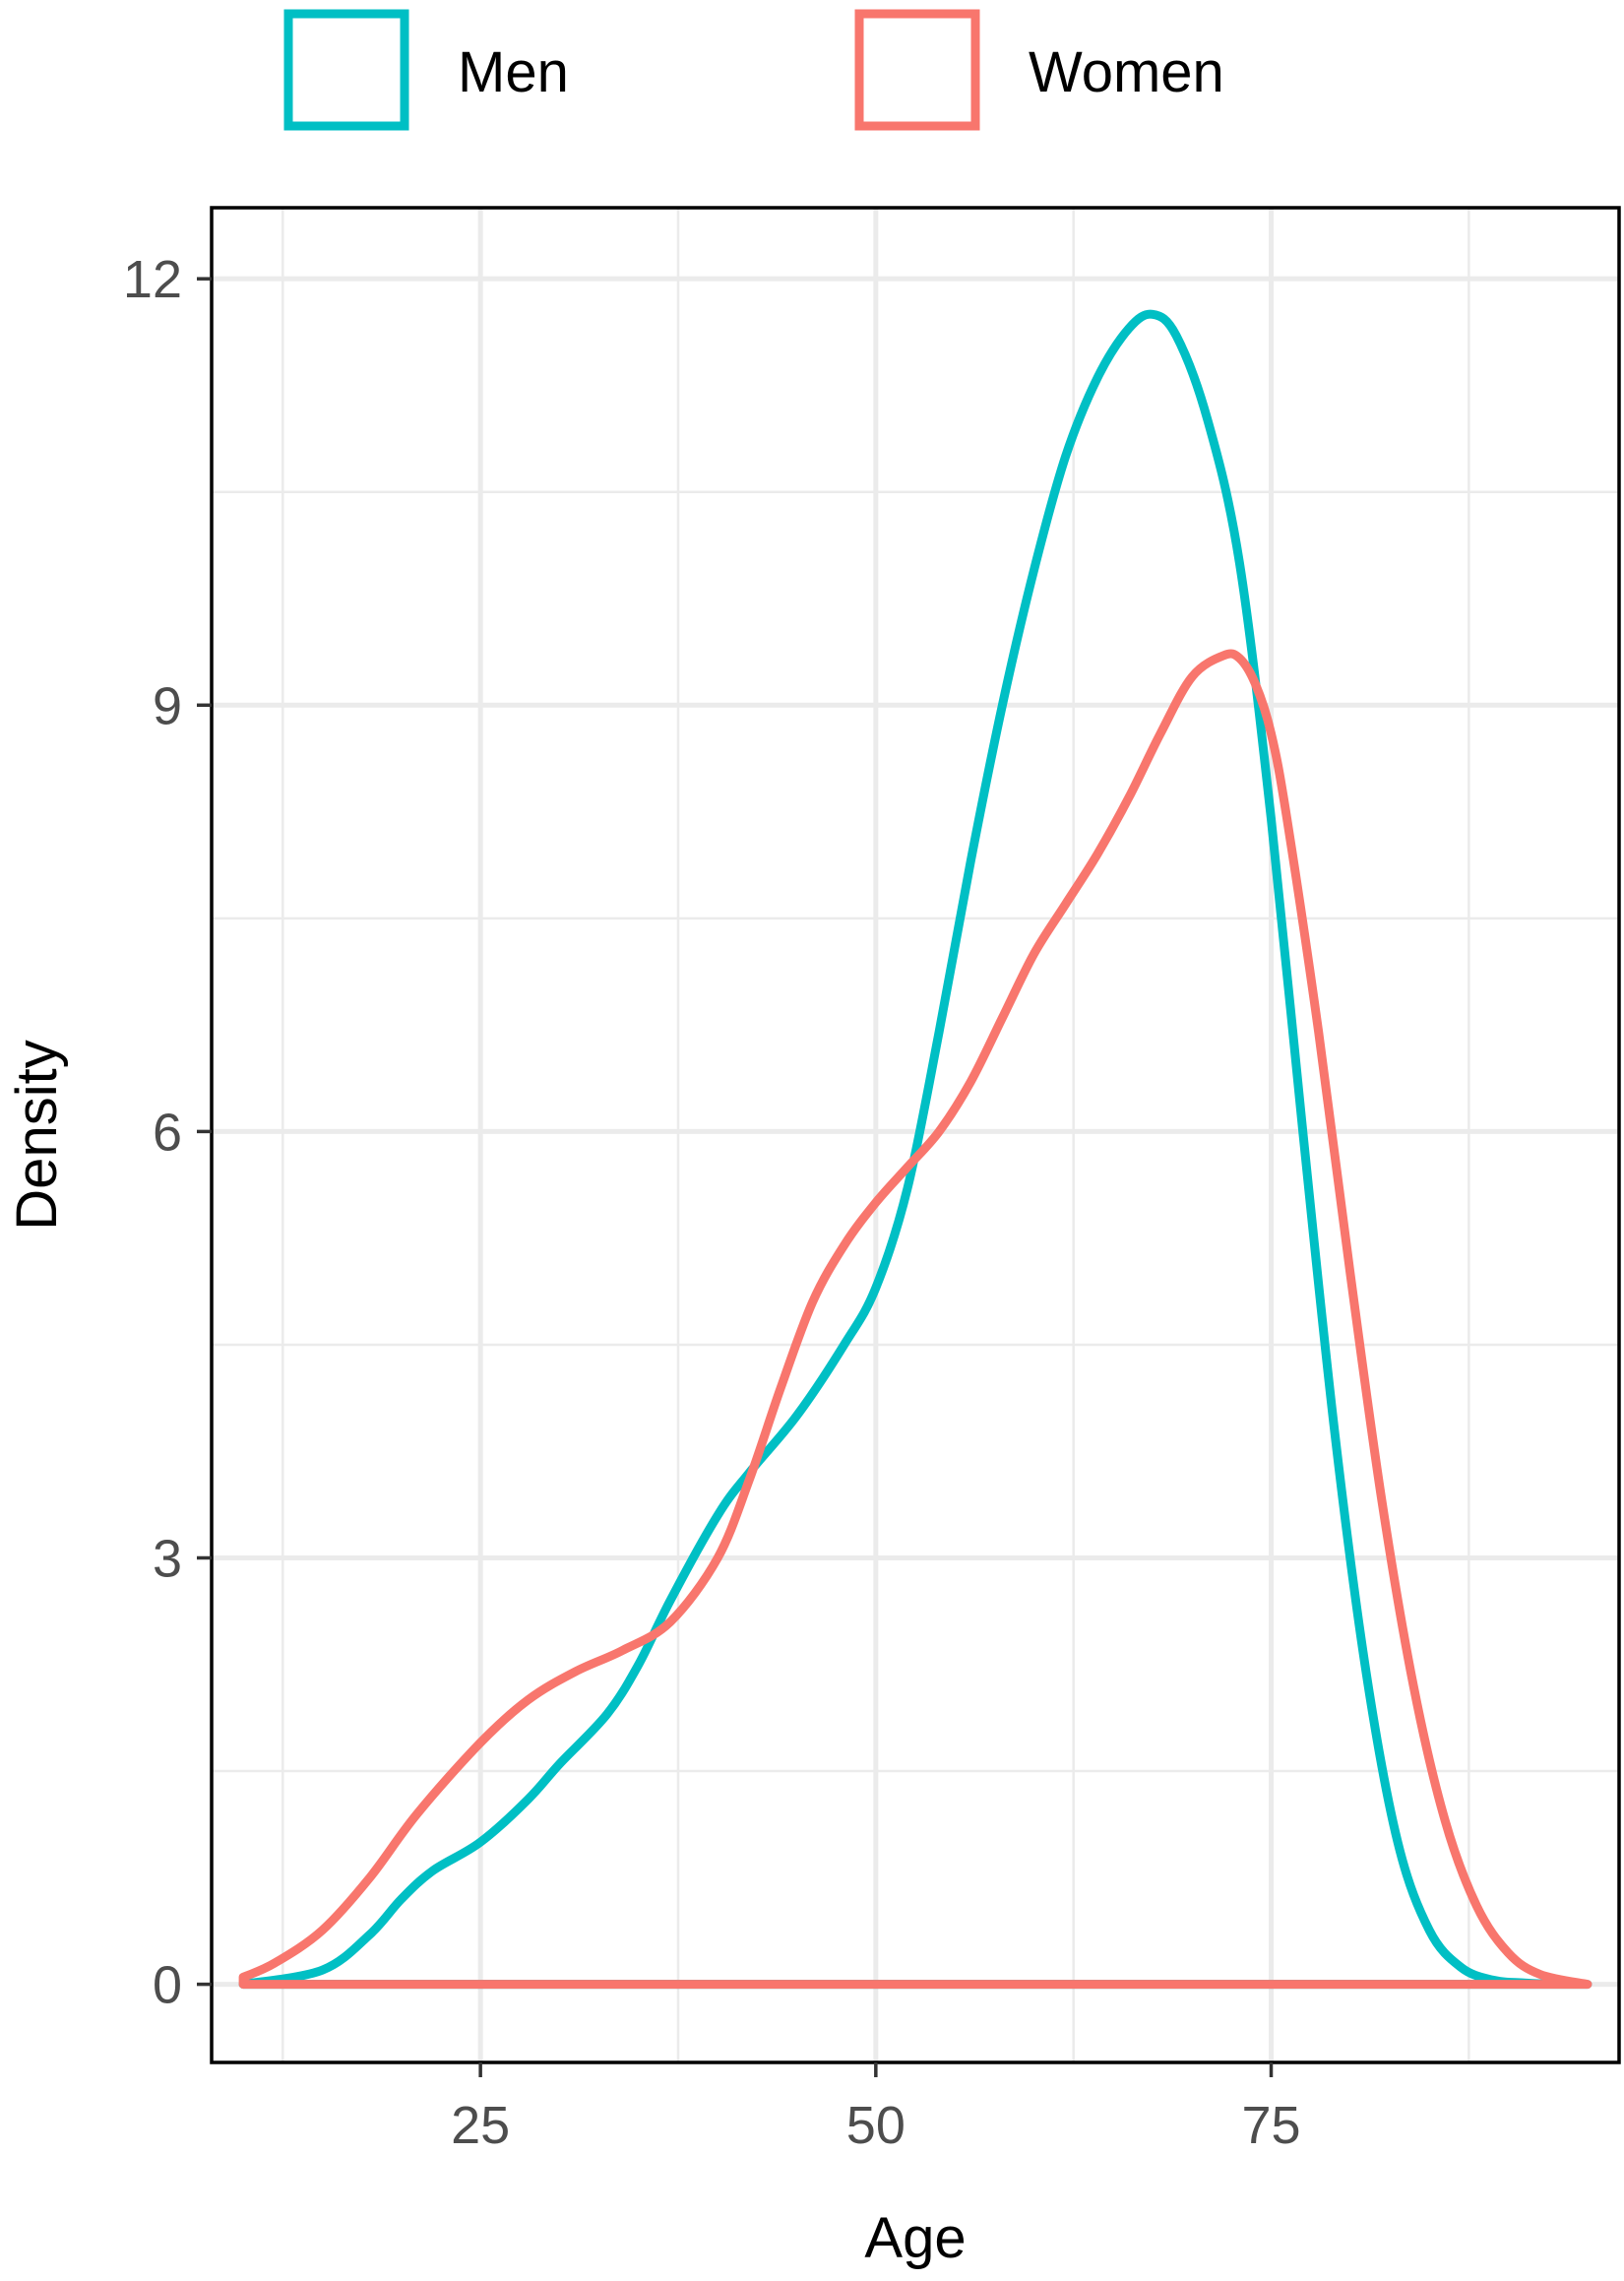  What do you see at coordinates (876, 2125) in the screenshot?
I see `x-tick-label-1: 50` at bounding box center [876, 2125].